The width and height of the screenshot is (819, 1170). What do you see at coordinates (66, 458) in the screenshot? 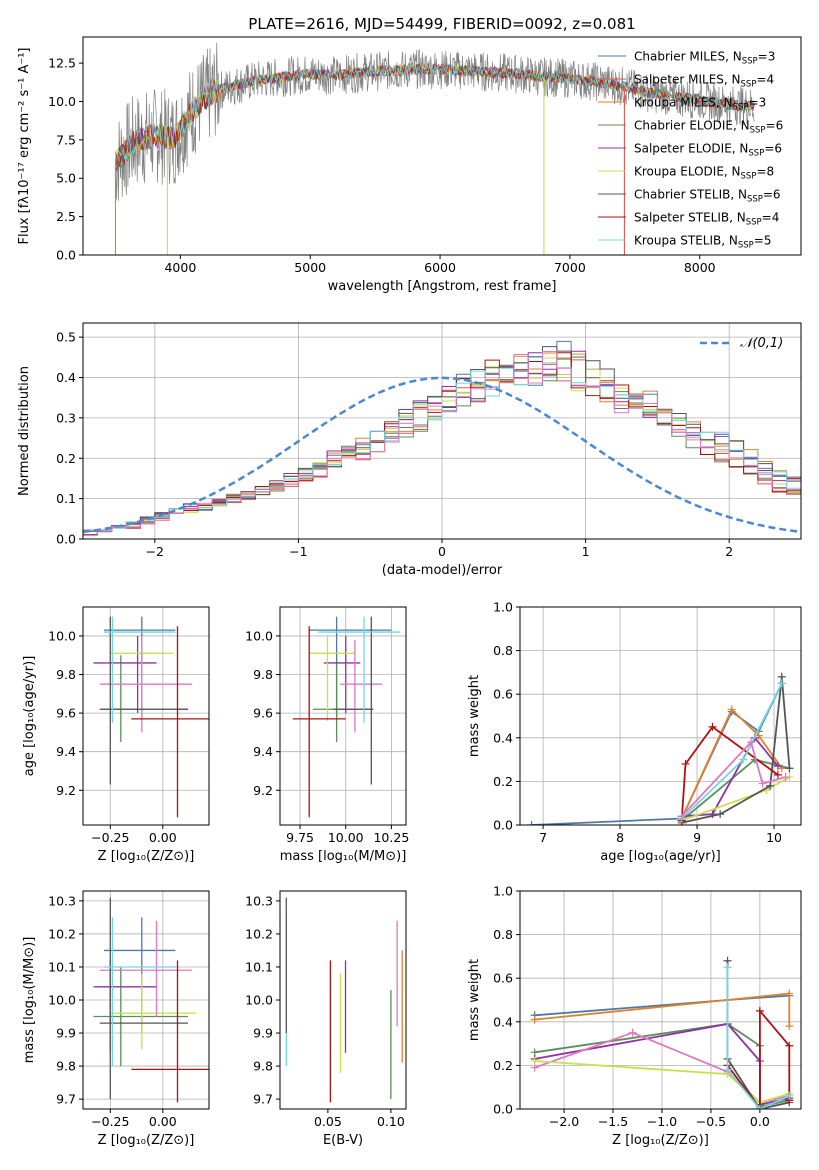
I see `residuals-ytick-label: 0.2` at bounding box center [66, 458].